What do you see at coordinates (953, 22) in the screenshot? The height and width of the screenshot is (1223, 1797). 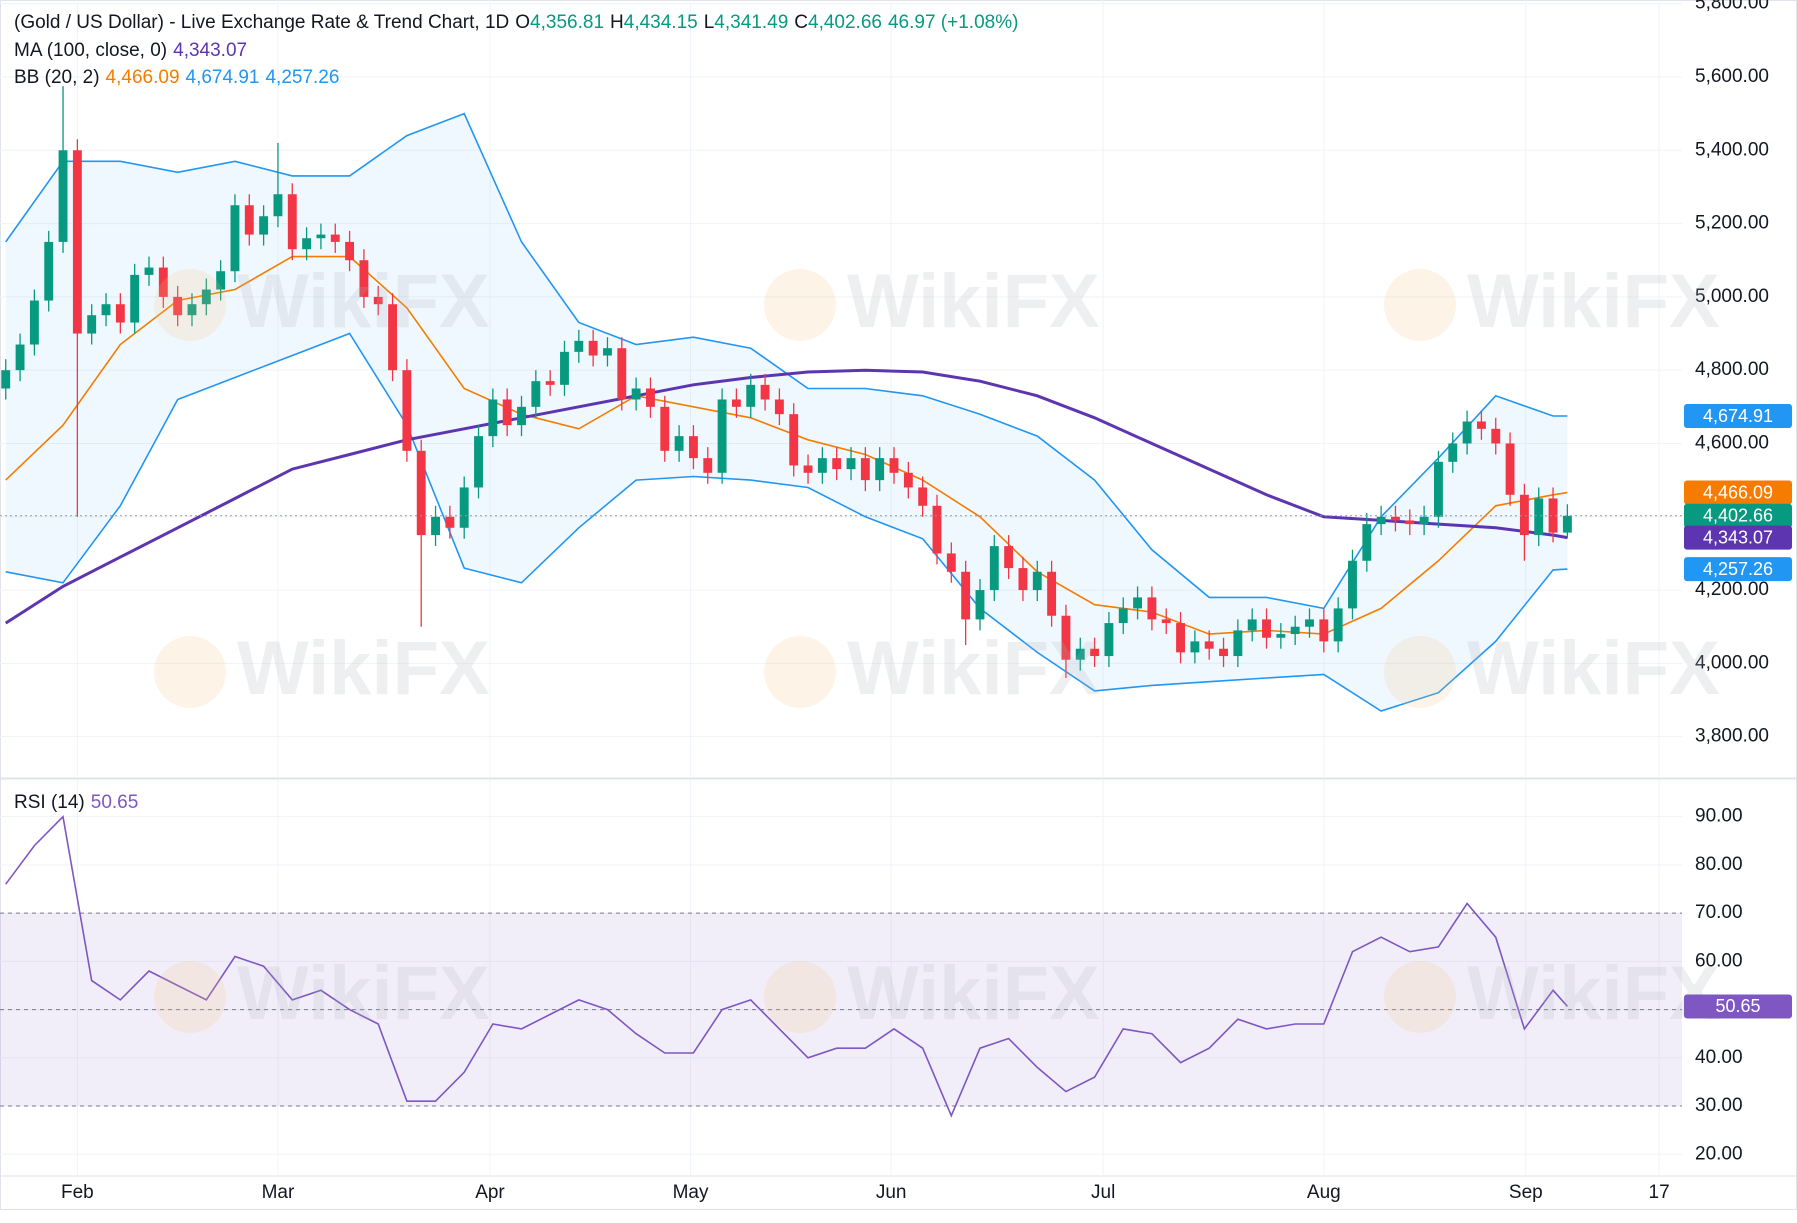 I see `change: 46.97 (+1.08%)` at bounding box center [953, 22].